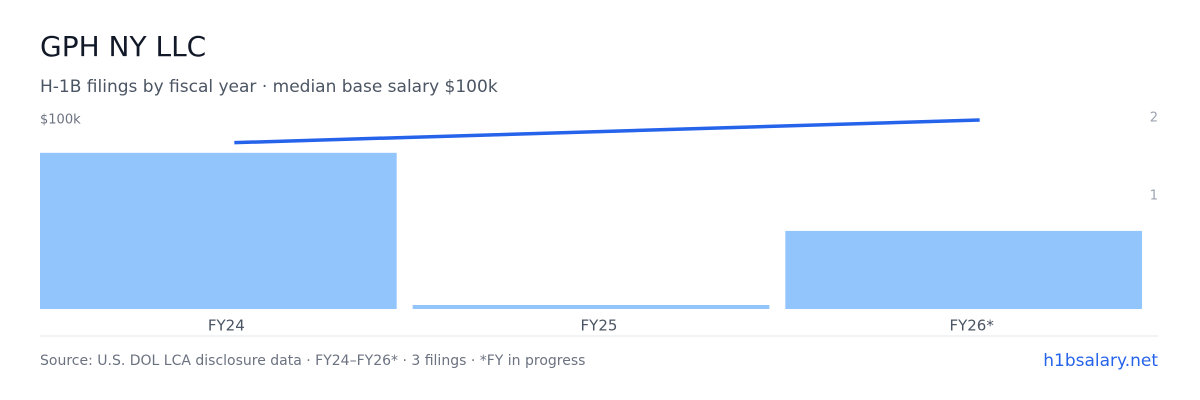 The height and width of the screenshot is (400, 1200). Describe the element at coordinates (1154, 195) in the screenshot. I see `y2-tick-label: 1` at that location.